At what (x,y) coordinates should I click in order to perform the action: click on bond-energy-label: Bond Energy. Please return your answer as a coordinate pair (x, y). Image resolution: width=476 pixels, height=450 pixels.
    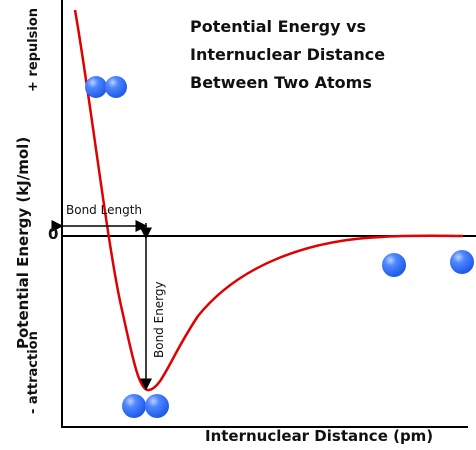
    Looking at the image, I should click on (159, 319).